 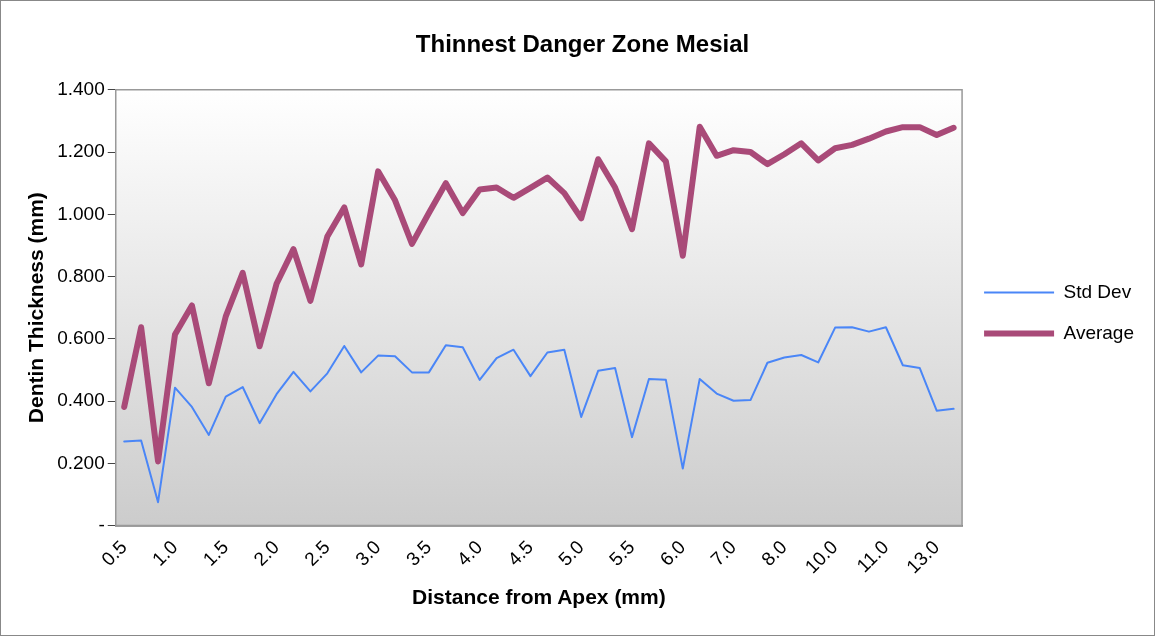 What do you see at coordinates (539, 597) in the screenshot?
I see `x-axis-title: Distance from Apex (mm)` at bounding box center [539, 597].